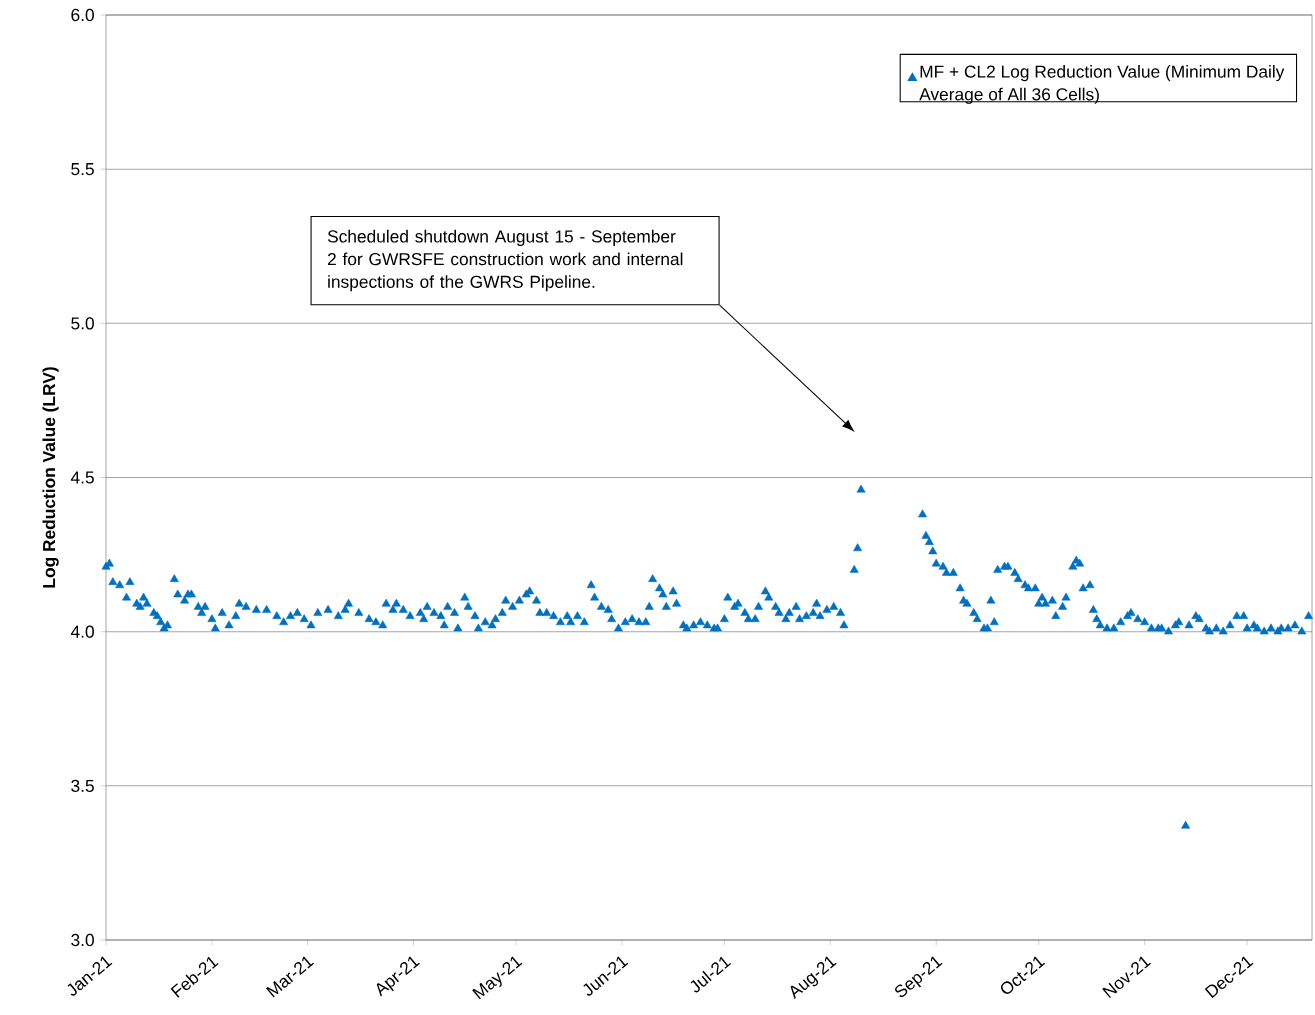  What do you see at coordinates (82, 940) in the screenshot?
I see `y-tick-label: 3.0` at bounding box center [82, 940].